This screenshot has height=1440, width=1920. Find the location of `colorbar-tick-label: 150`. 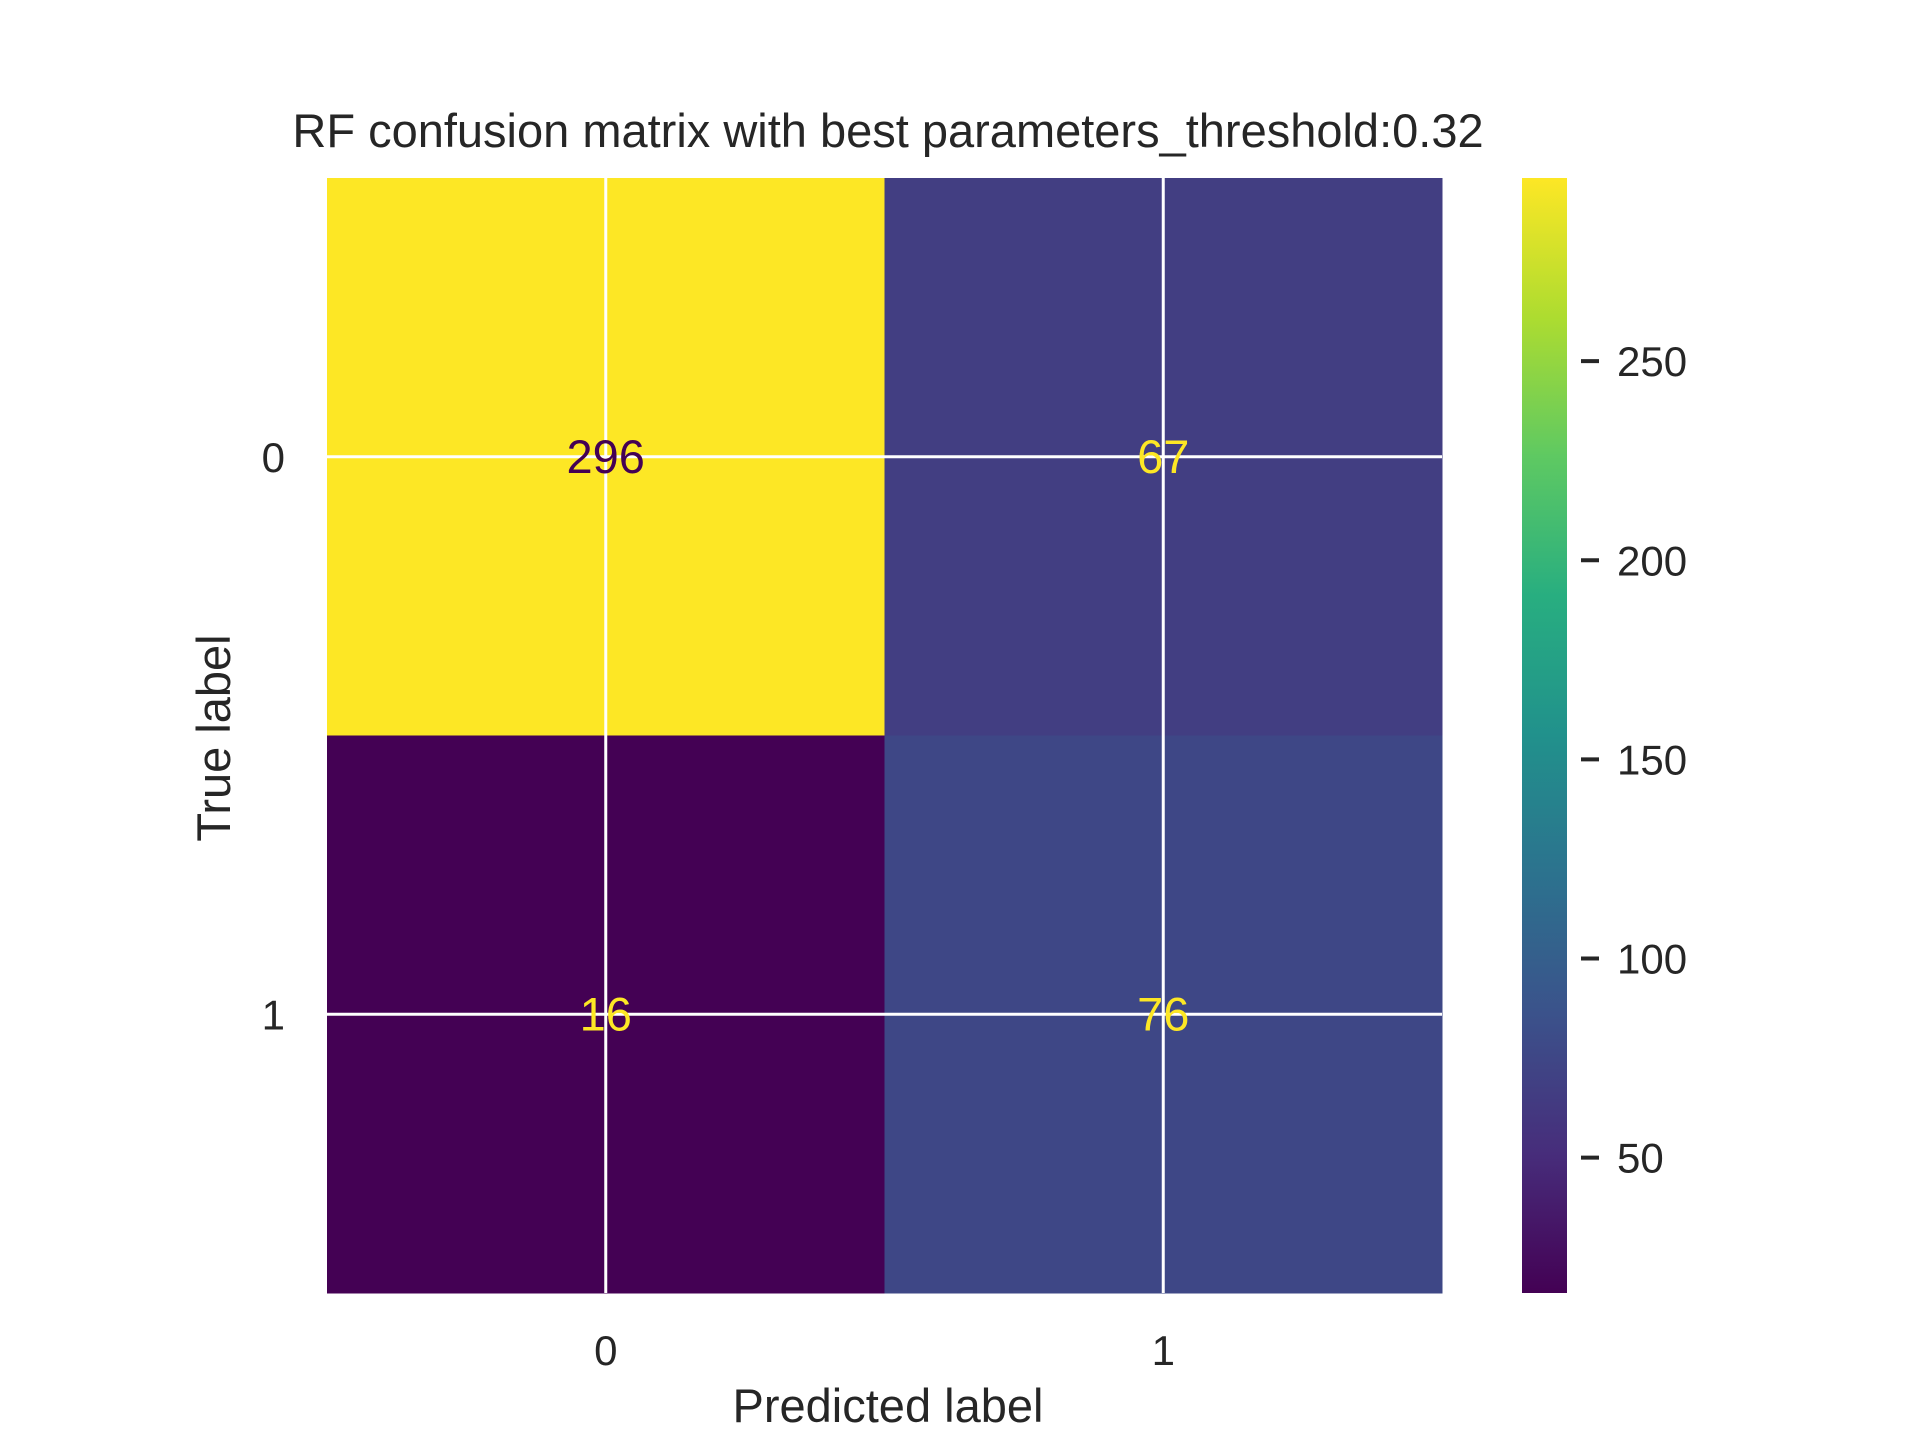

colorbar-tick-label: 150 is located at coordinates (1652, 759).